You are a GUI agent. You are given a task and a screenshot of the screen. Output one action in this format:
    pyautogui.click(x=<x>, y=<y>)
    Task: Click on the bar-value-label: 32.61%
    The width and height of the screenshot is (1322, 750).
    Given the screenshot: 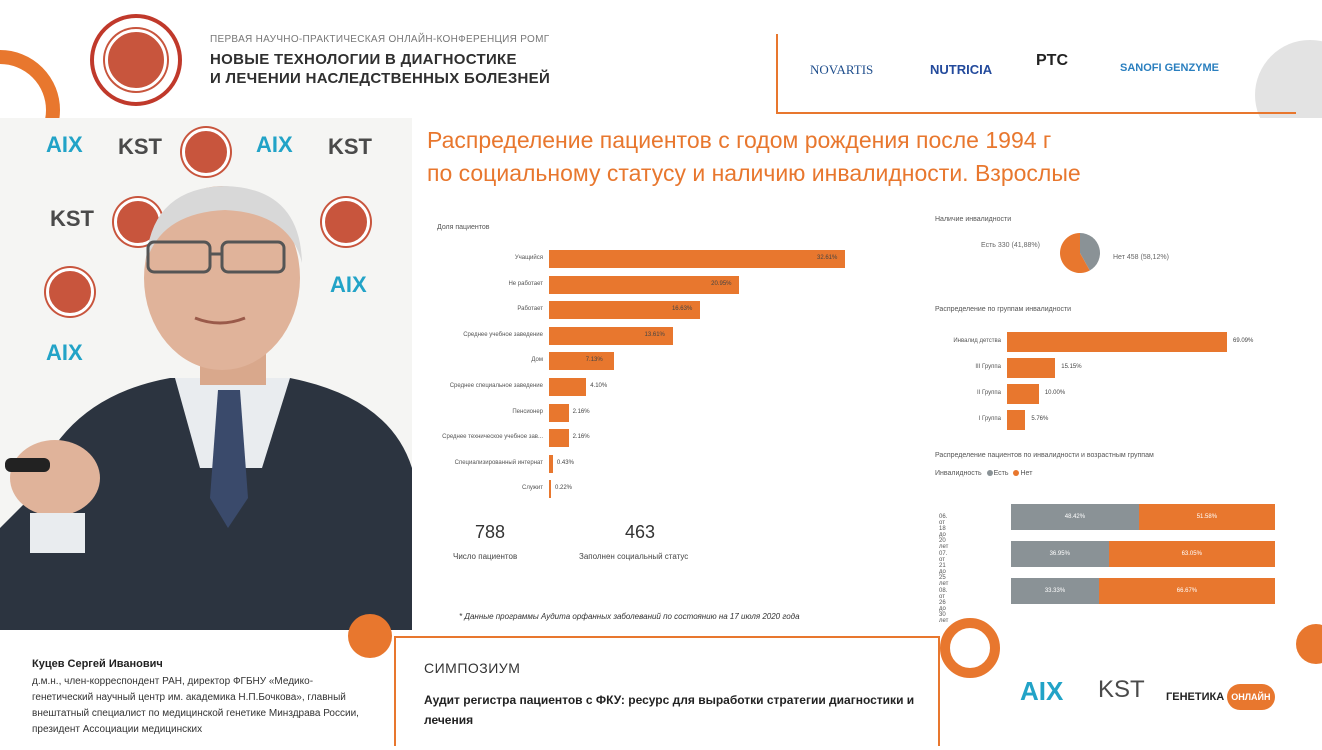 What is the action you would take?
    pyautogui.click(x=827, y=258)
    